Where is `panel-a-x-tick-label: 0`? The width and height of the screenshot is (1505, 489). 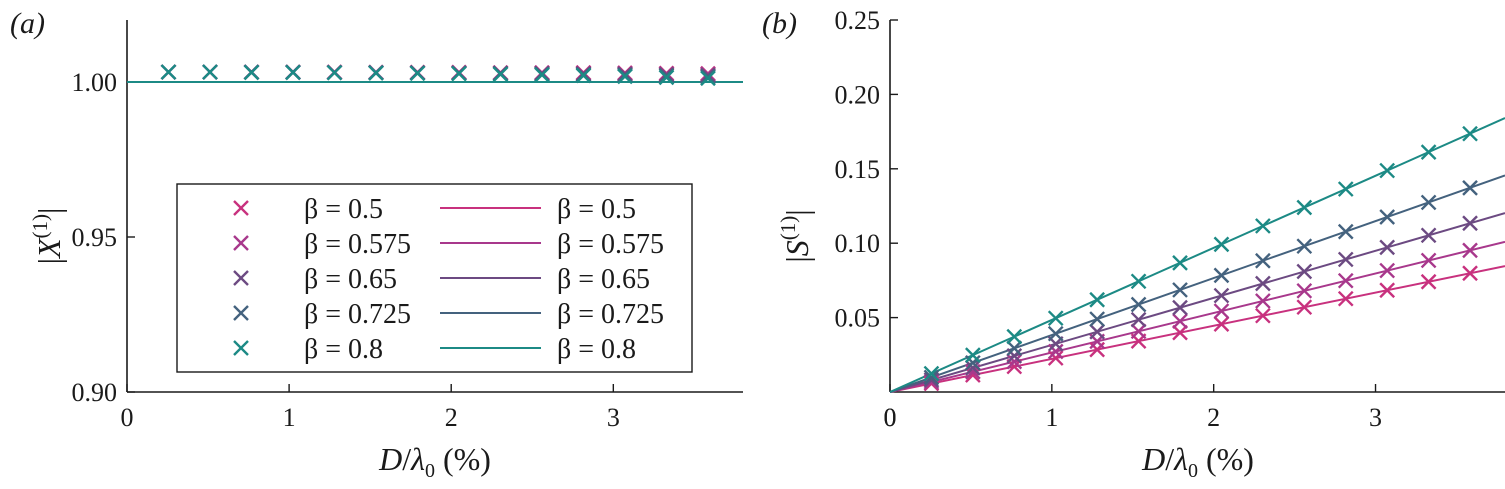 panel-a-x-tick-label: 0 is located at coordinates (127, 417).